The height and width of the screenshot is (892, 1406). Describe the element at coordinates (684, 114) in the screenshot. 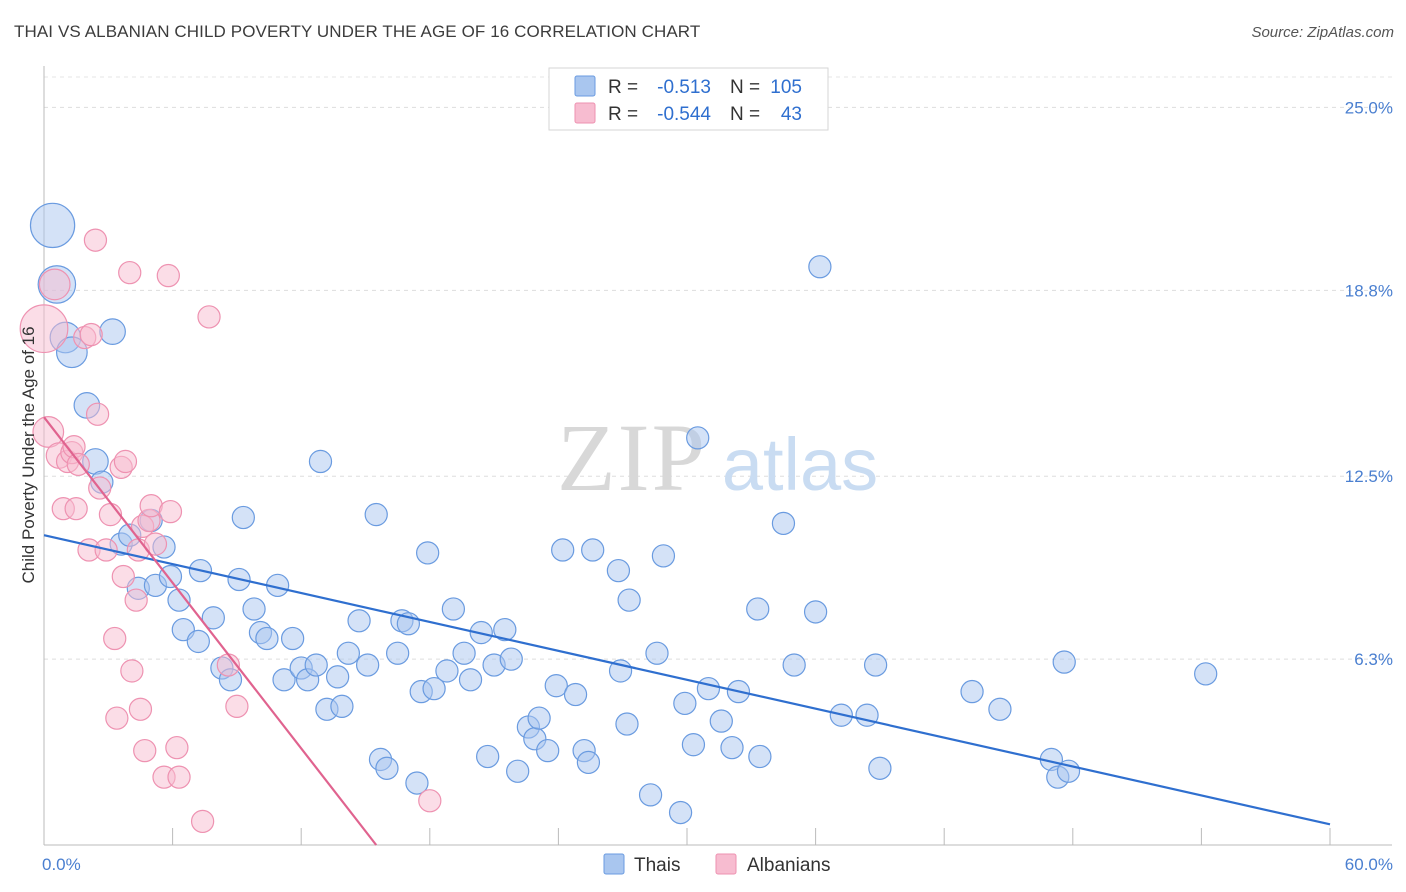

I see `albanians-r-value: -0.544` at that location.